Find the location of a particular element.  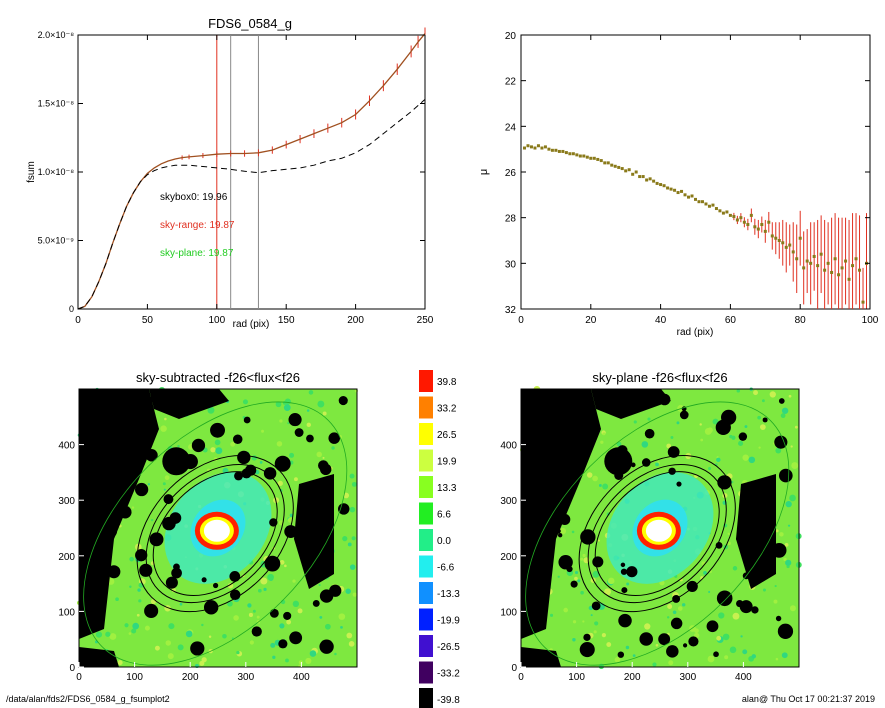

x-tick-label: 0 is located at coordinates (78, 320).